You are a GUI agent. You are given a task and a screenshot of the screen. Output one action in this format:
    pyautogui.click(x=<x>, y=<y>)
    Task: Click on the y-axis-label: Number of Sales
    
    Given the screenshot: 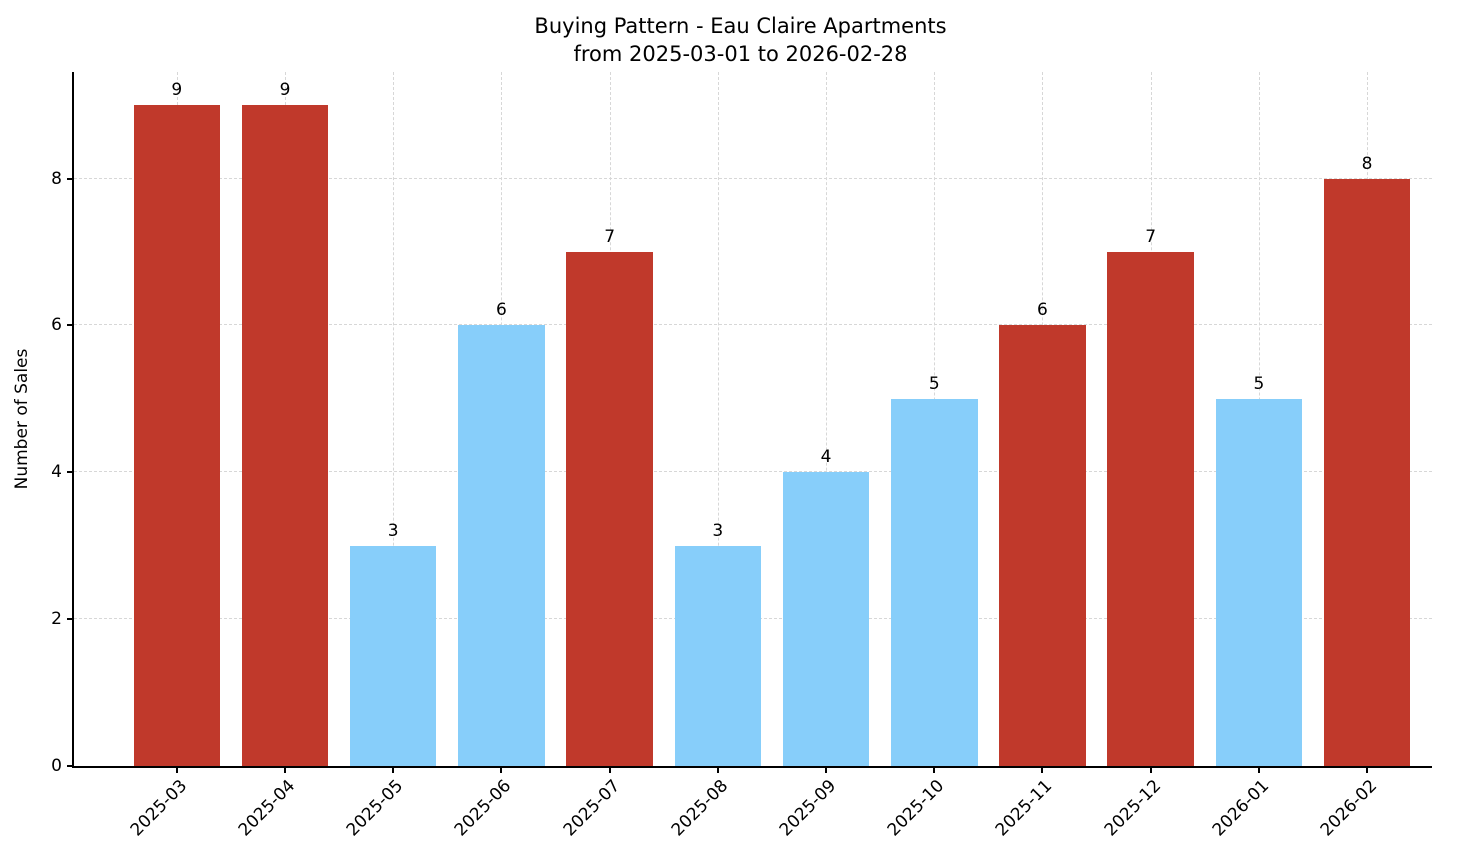 What is the action you would take?
    pyautogui.click(x=22, y=419)
    